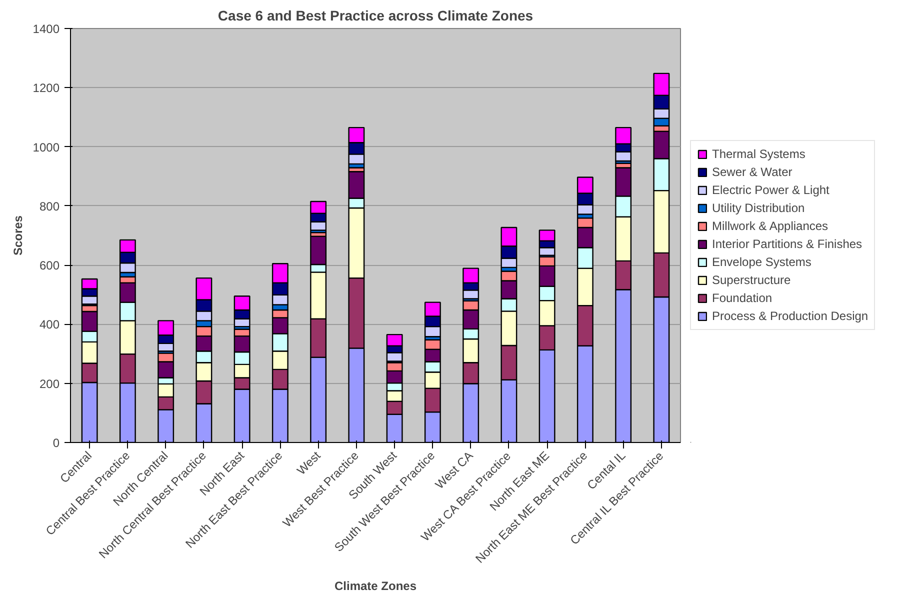 This screenshot has width=907, height=600. I want to click on legend-label: Thermal Systems, so click(759, 154).